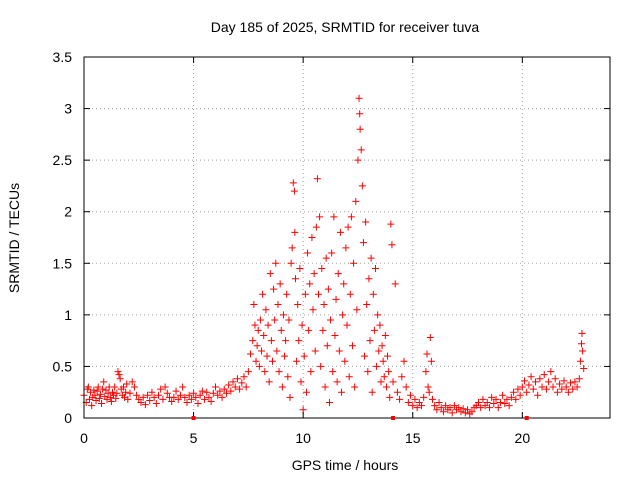 This screenshot has width=640, height=480. I want to click on y-tick-label: 2, so click(68, 212).